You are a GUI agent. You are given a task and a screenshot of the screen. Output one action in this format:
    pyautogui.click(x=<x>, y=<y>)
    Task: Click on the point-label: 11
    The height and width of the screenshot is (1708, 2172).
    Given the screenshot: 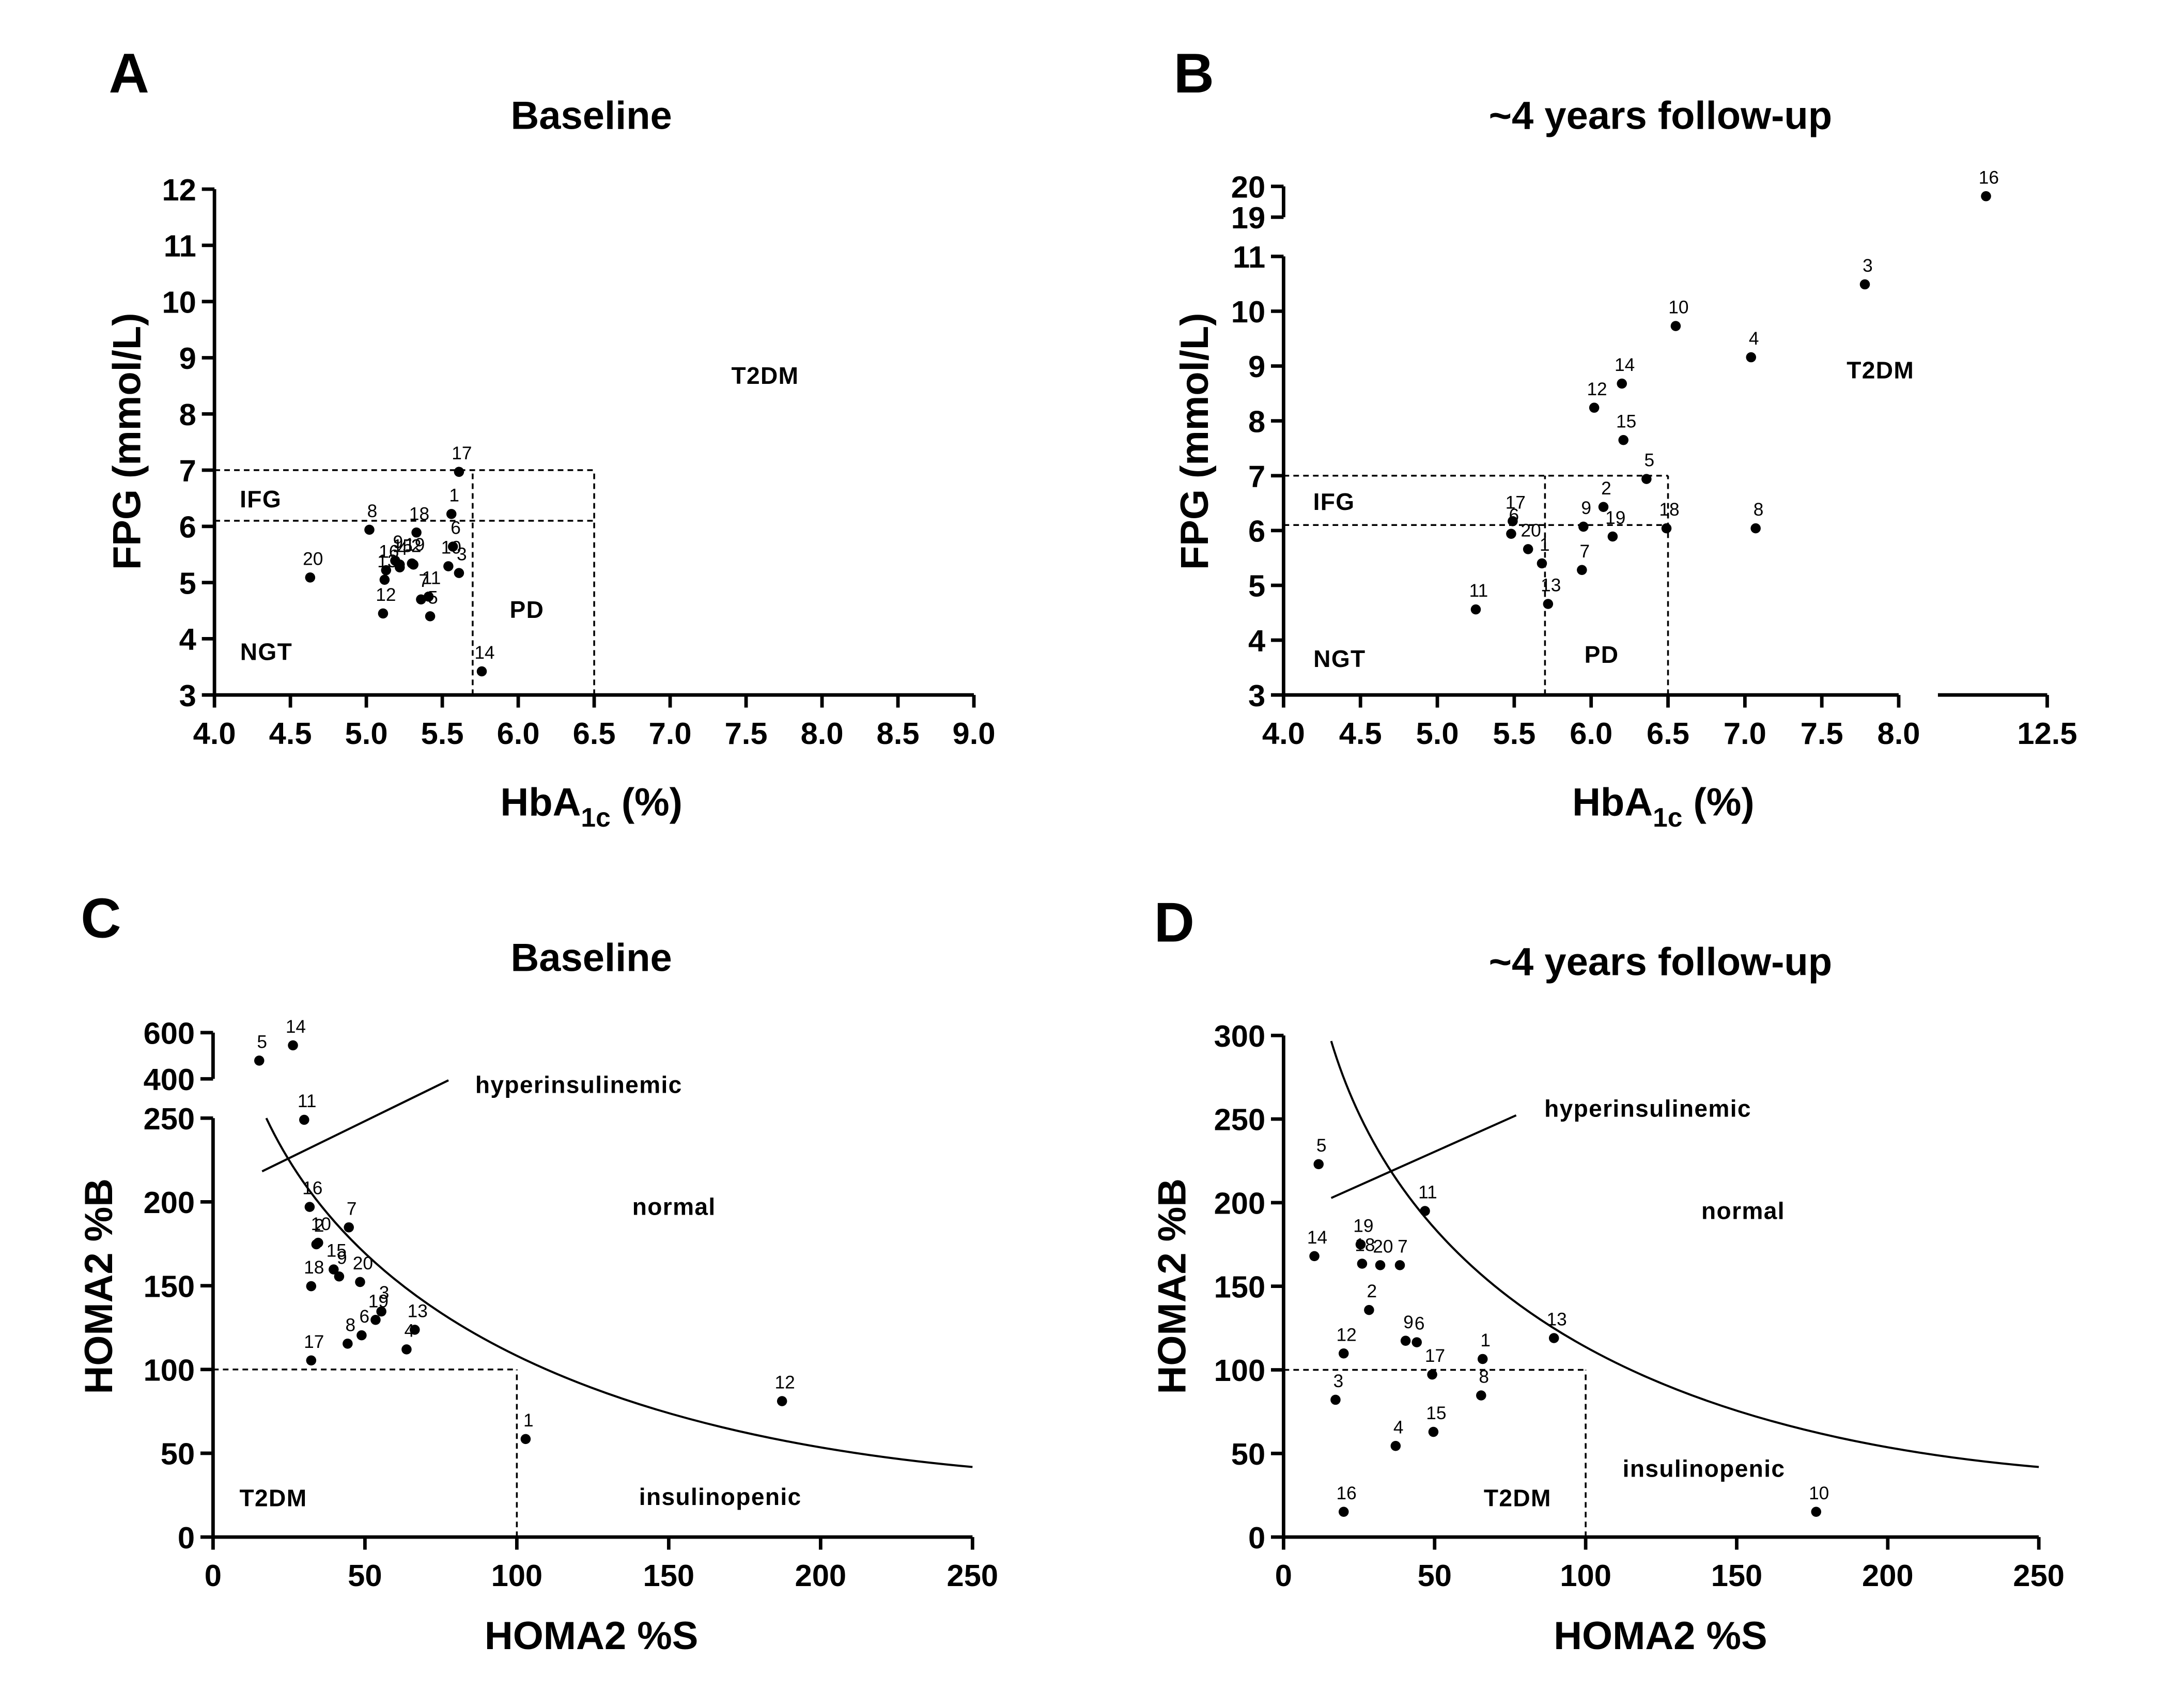 What is the action you would take?
    pyautogui.click(x=1428, y=1193)
    